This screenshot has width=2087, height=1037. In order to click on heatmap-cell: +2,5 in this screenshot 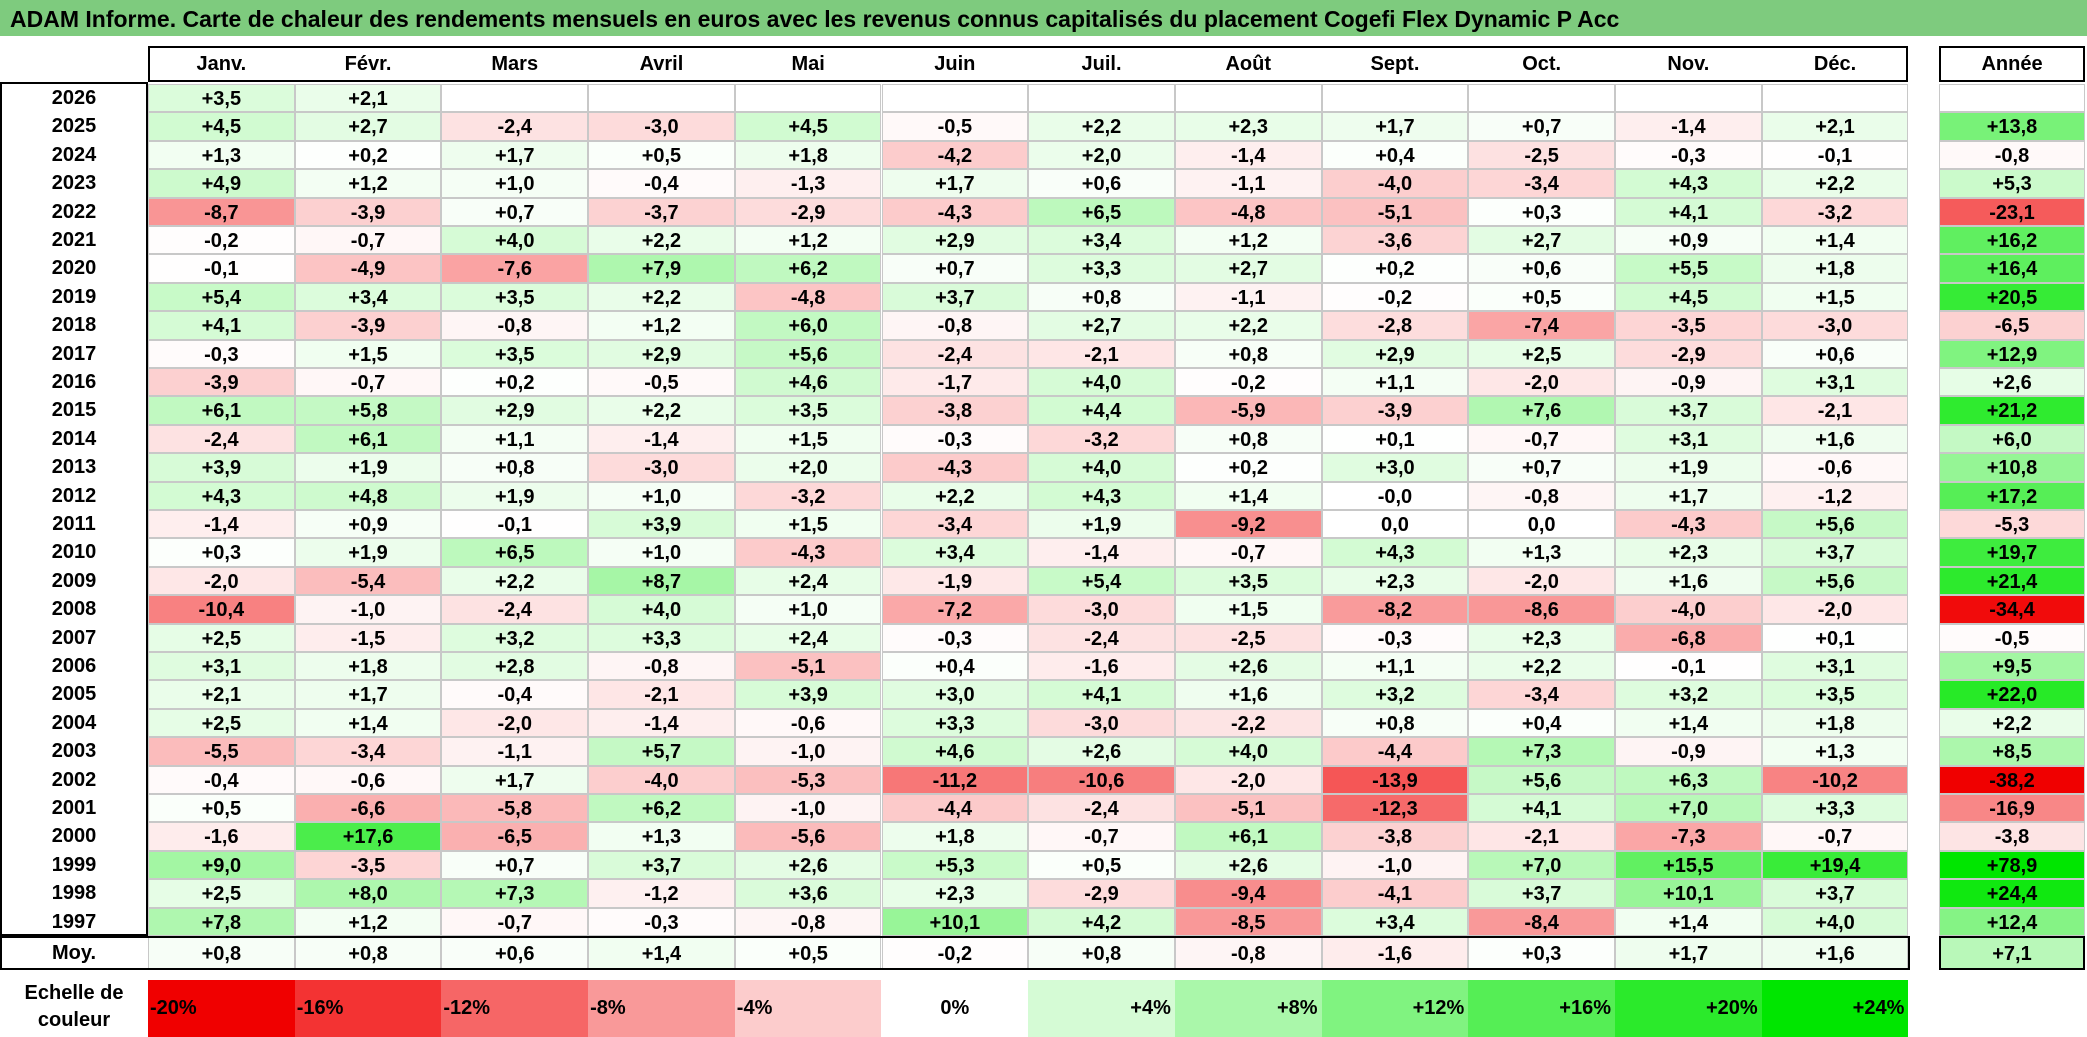, I will do `click(221, 637)`.